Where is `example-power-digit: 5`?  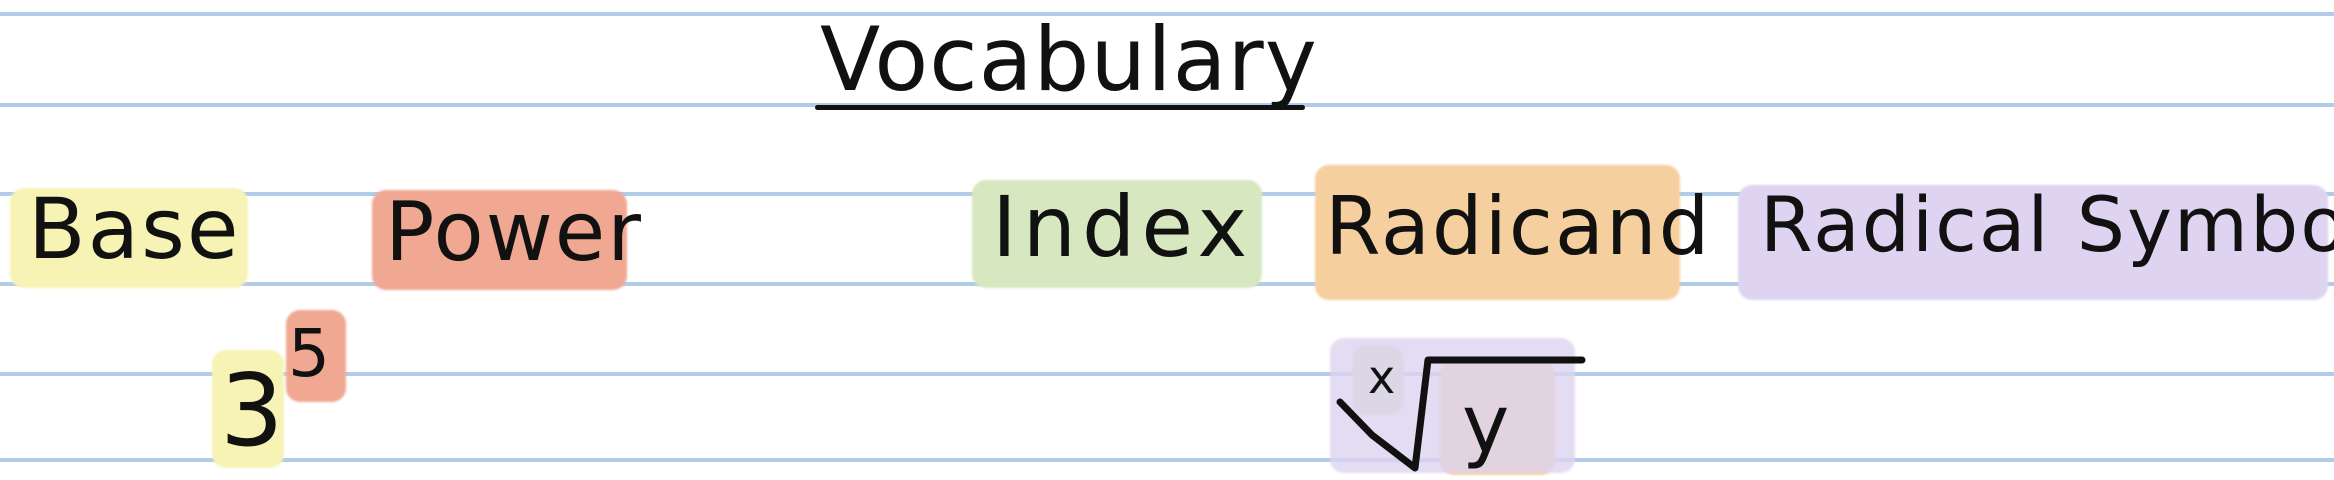 example-power-digit: 5 is located at coordinates (309, 353).